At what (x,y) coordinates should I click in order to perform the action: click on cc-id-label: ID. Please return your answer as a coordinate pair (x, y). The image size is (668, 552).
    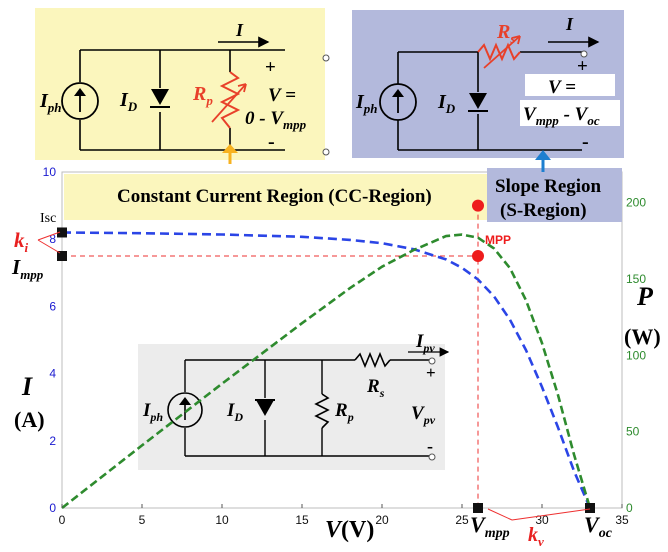
    Looking at the image, I should click on (128, 101).